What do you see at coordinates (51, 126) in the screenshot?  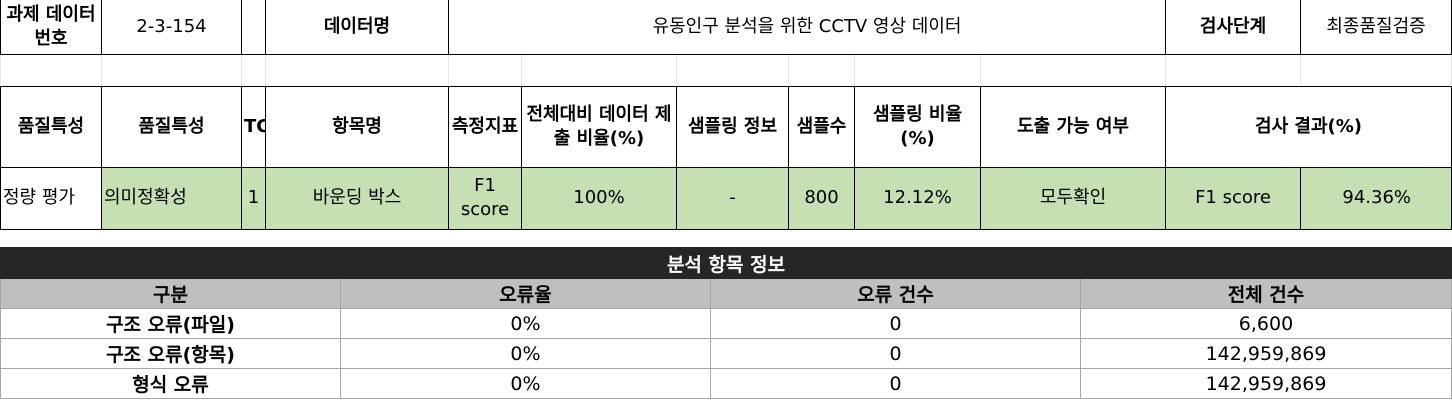 I see `header-quality-type: 품질특성` at bounding box center [51, 126].